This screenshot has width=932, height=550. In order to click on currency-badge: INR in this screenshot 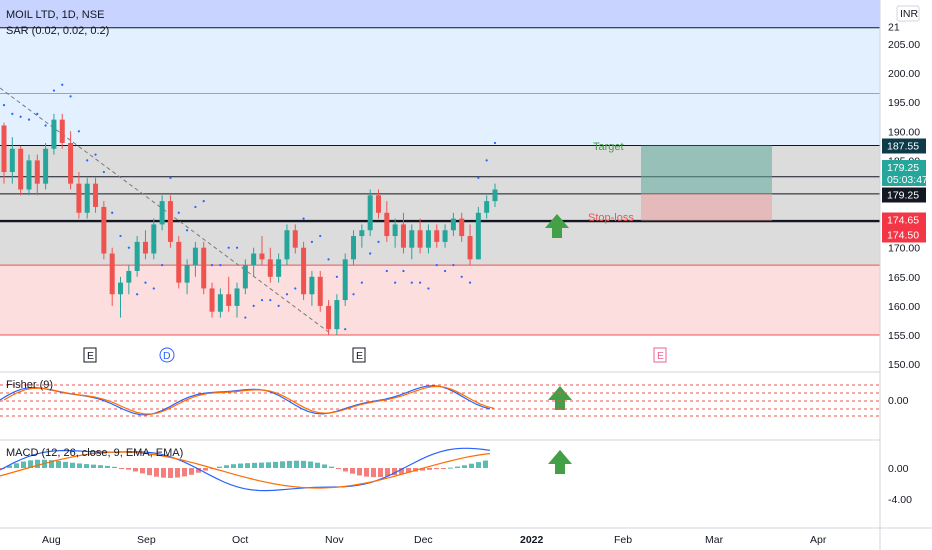, I will do `click(908, 13)`.